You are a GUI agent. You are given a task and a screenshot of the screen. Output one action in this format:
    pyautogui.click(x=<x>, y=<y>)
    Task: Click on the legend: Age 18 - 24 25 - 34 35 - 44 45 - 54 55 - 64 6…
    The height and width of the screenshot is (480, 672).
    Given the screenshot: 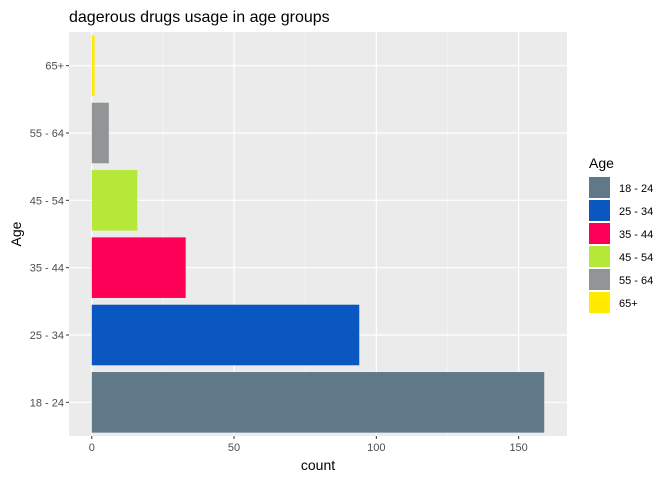 What is the action you would take?
    pyautogui.click(x=621, y=234)
    